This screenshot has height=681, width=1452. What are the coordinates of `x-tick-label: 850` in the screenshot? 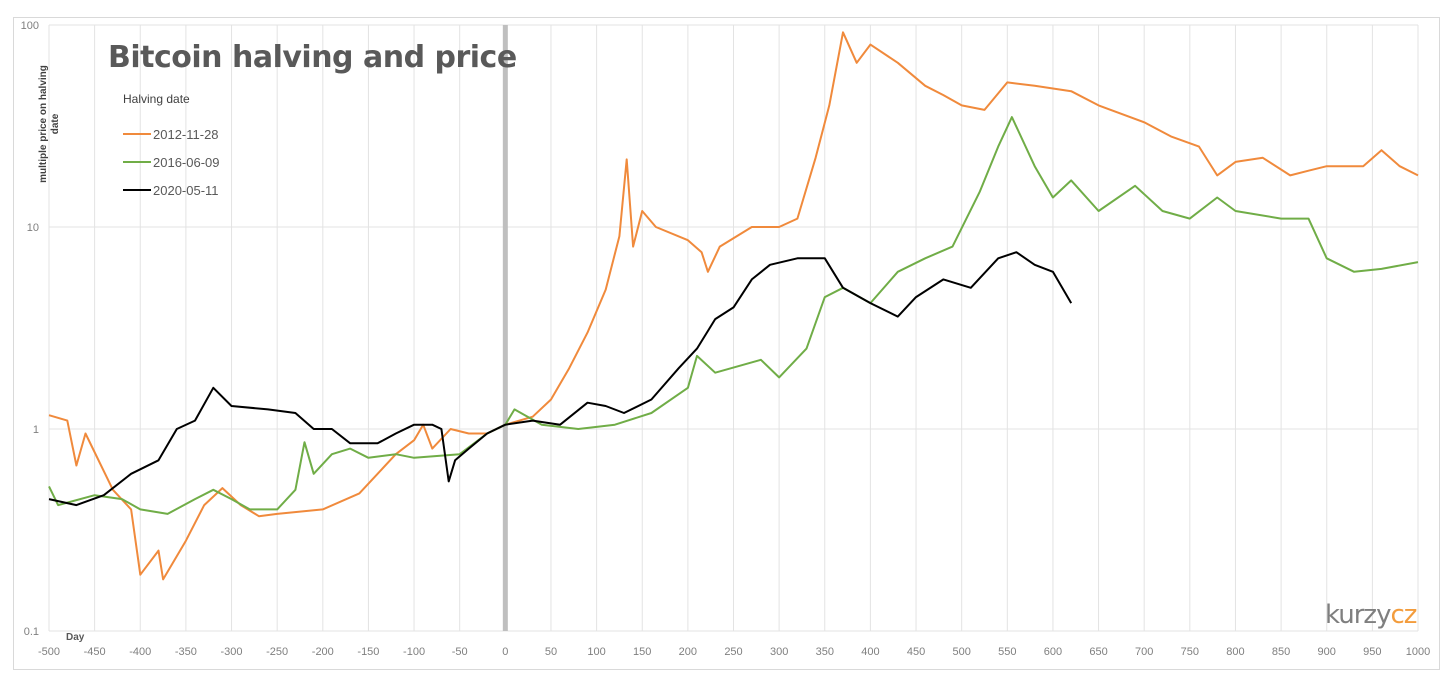 It's located at (1281, 652).